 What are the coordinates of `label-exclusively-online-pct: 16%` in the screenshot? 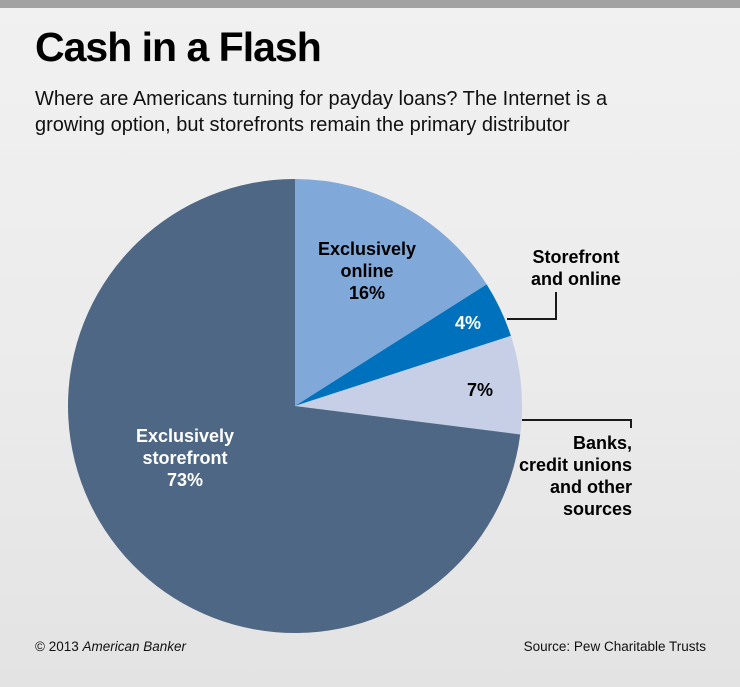 It's located at (367, 293).